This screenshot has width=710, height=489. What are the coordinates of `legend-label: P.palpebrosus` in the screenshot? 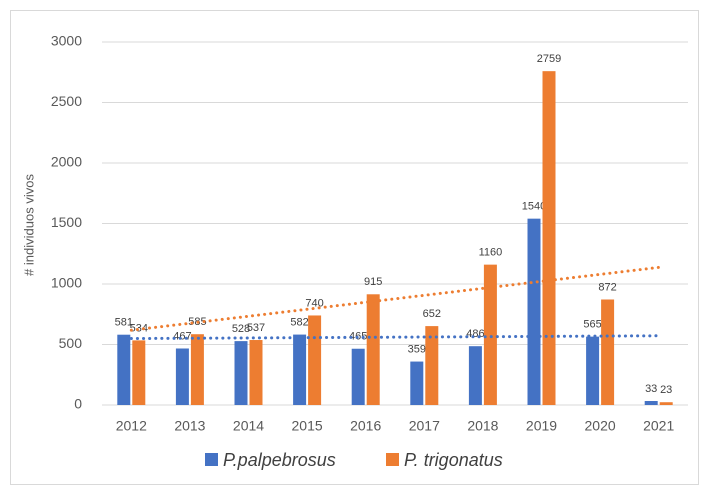 It's located at (279, 460).